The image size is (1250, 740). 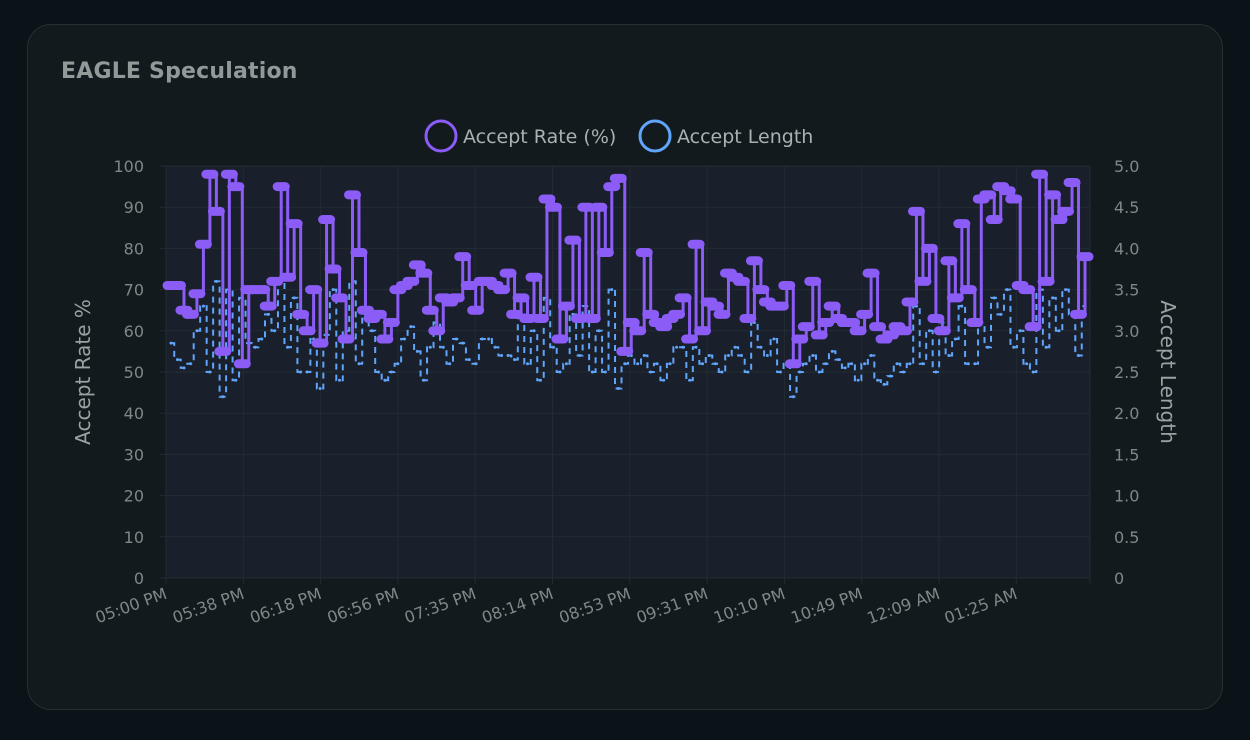 I want to click on legend-label-accept-length: Accept Length, so click(x=745, y=137).